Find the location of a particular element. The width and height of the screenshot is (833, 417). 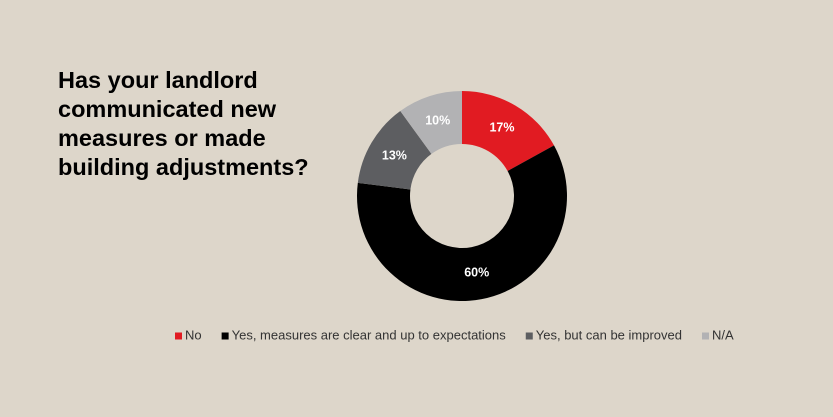

legend-label: Yes, but can be improved is located at coordinates (609, 334).